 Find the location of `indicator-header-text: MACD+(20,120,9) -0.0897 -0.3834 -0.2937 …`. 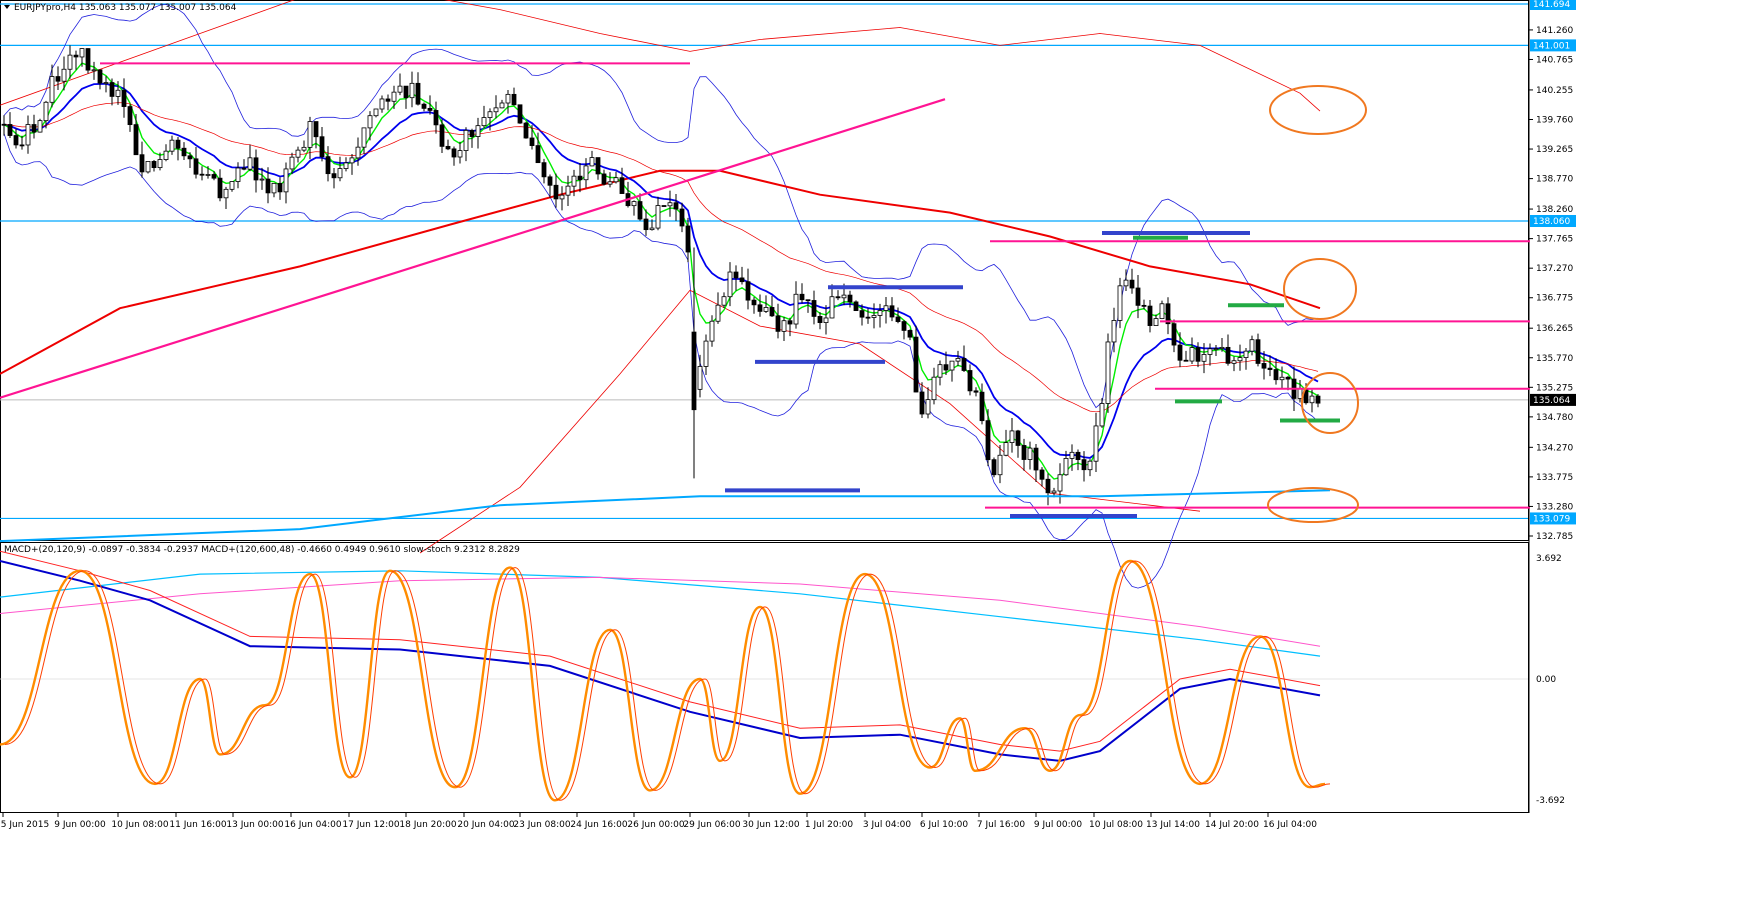

indicator-header-text: MACD+(20,120,9) -0.0897 -0.3834 -0.2937 … is located at coordinates (262, 550).